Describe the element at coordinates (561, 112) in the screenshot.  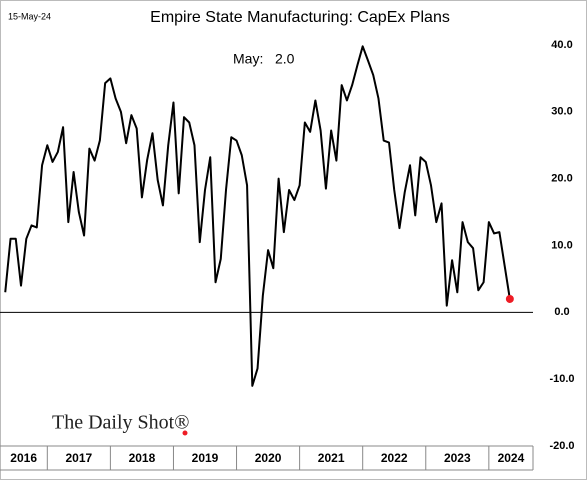
I see `y-tick-label: 30.0` at that location.